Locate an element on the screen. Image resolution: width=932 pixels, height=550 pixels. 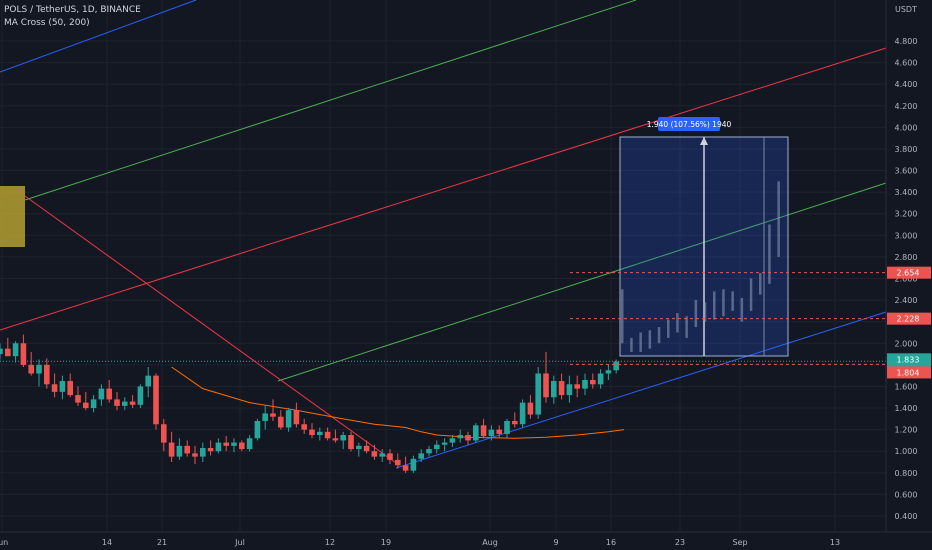
time-tick: Sep is located at coordinates (739, 542).